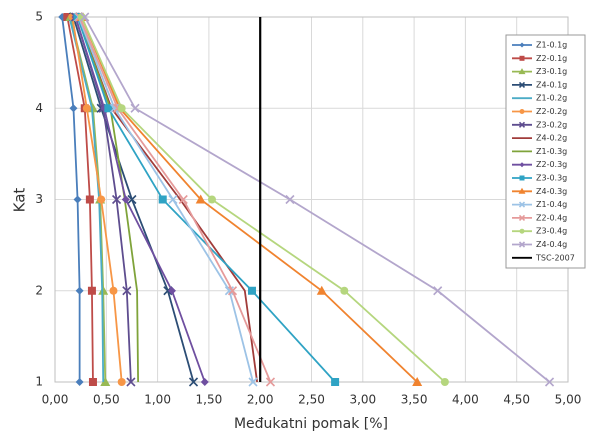  Describe the element at coordinates (551, 217) in the screenshot. I see `legend-label: Z2-0.4g` at that location.